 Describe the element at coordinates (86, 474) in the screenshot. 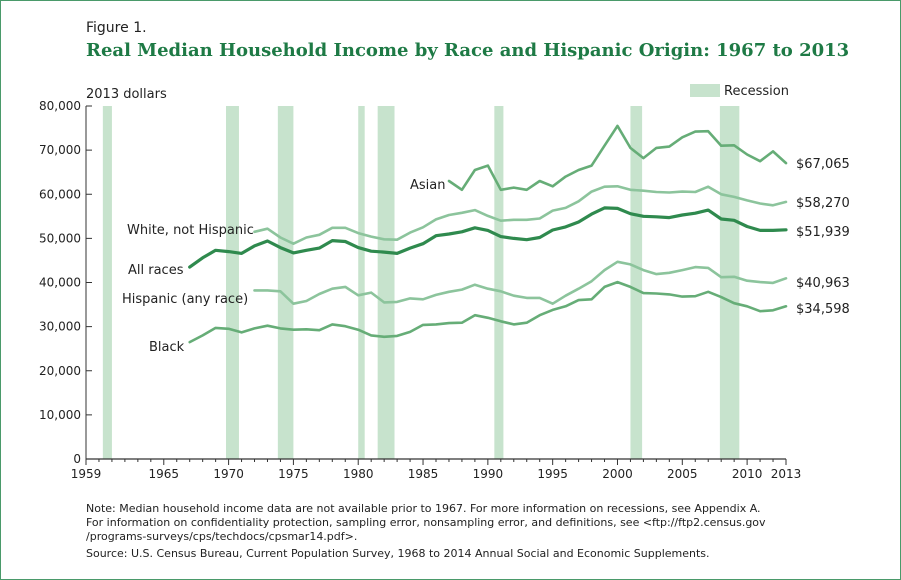

I see `x-tick-label: 1959` at that location.